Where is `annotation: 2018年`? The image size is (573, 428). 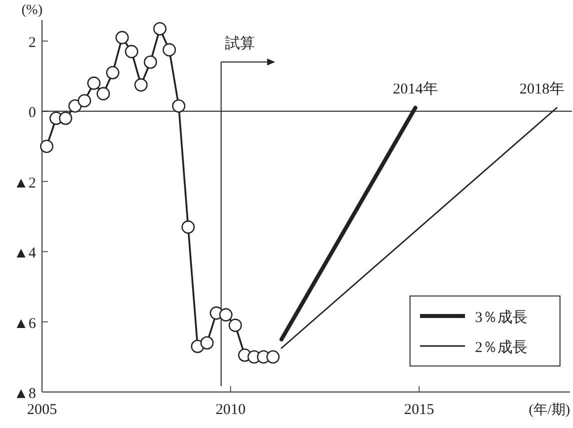
annotation: 2018年 is located at coordinates (542, 89).